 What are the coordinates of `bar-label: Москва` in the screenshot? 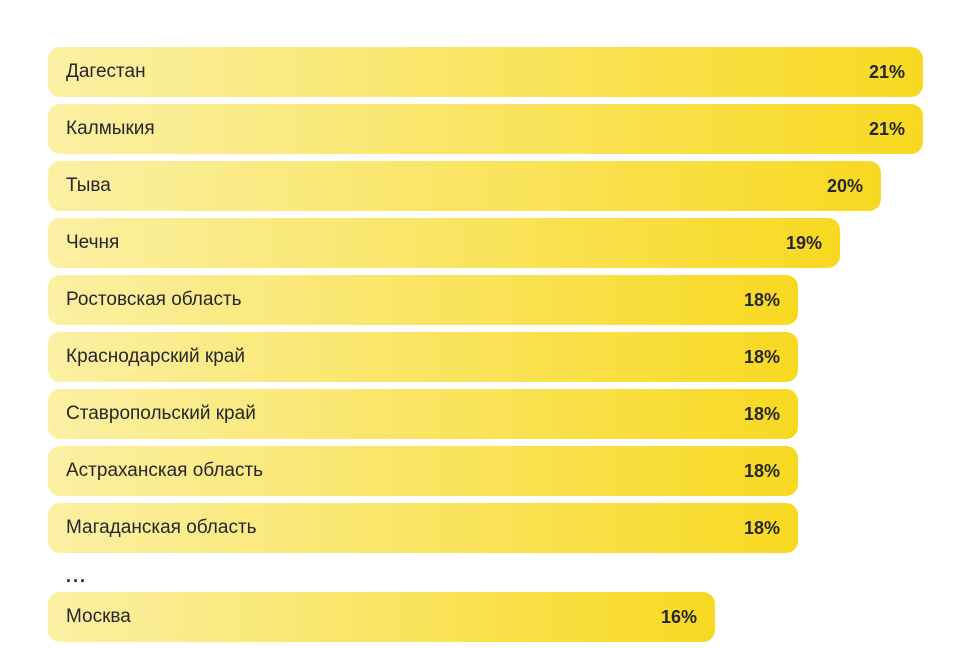 It's located at (98, 616).